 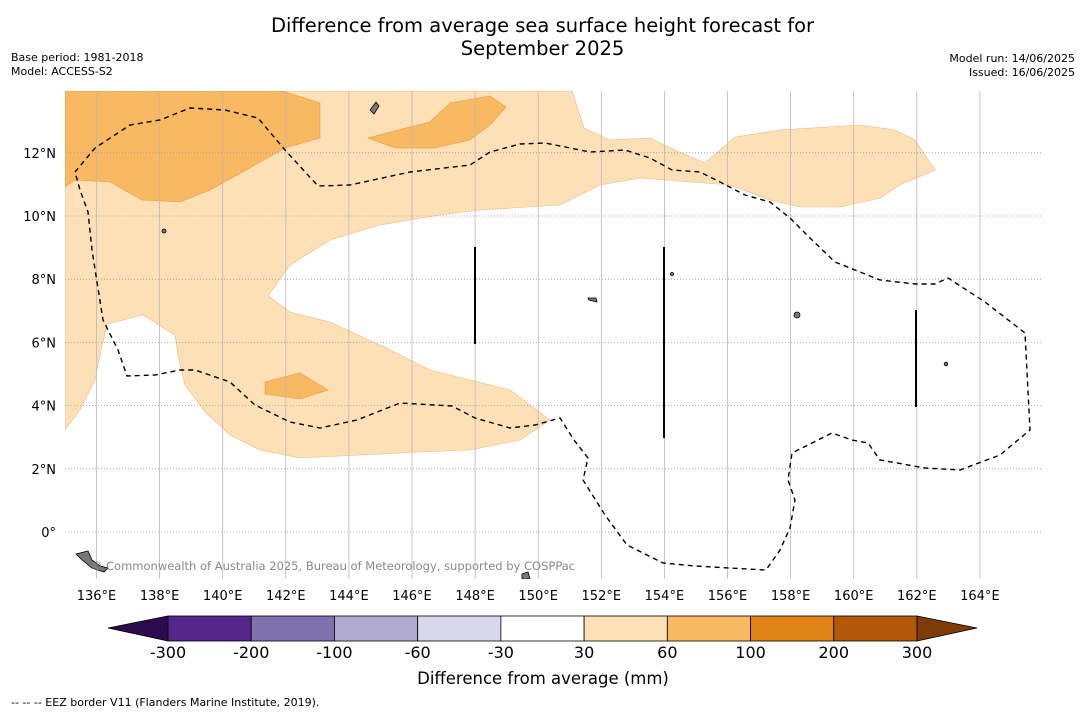 I want to click on meta-left: Base period: 1981-2018 Model: ACCESS-S2, so click(x=77, y=65).